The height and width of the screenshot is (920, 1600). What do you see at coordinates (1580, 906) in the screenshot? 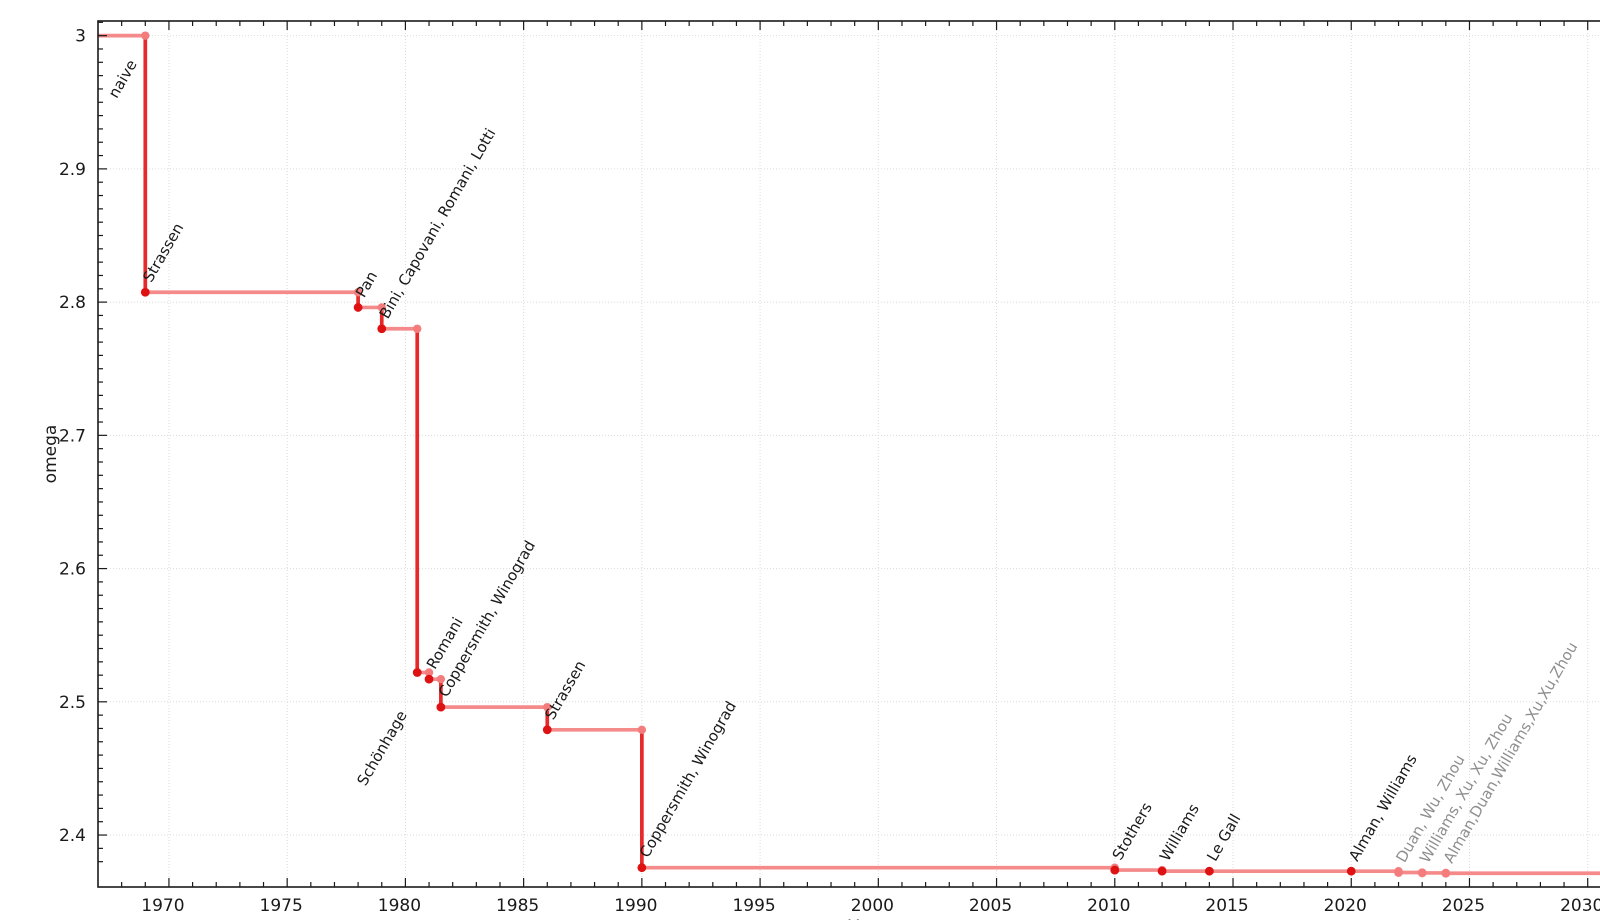
I see `x-tick-label: 2030` at bounding box center [1580, 906].